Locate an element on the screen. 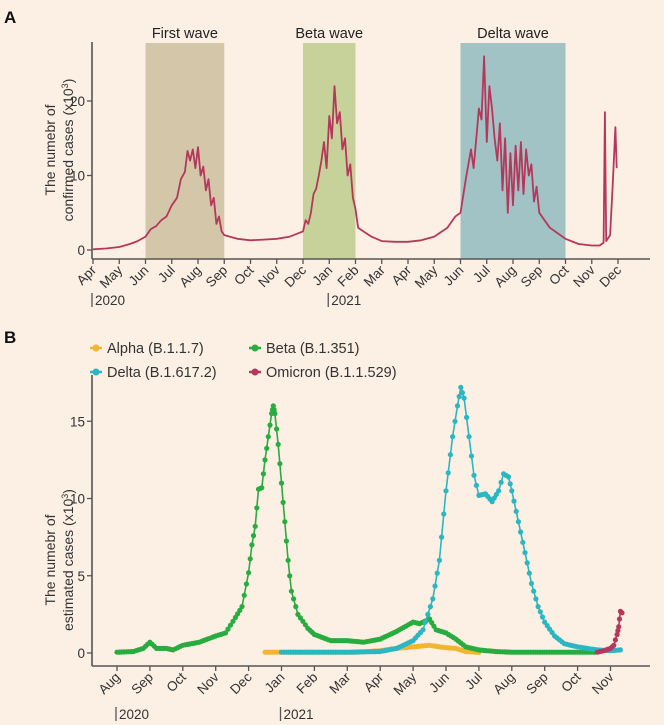 The width and height of the screenshot is (664, 725). wave-label-0: First wave is located at coordinates (185, 34).